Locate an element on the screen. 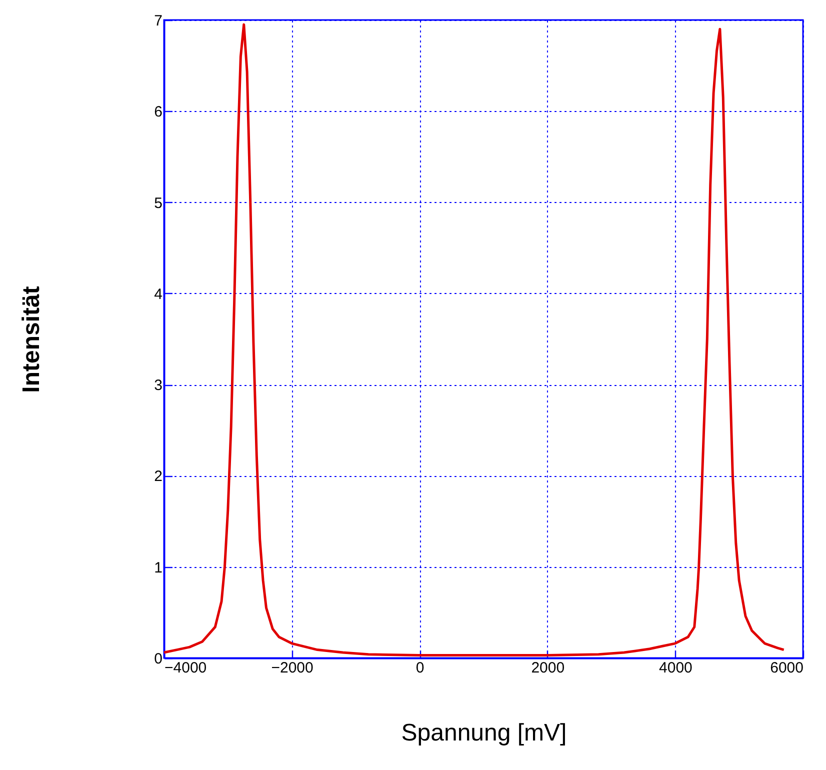  y-tick-label: 5 is located at coordinates (158, 203).